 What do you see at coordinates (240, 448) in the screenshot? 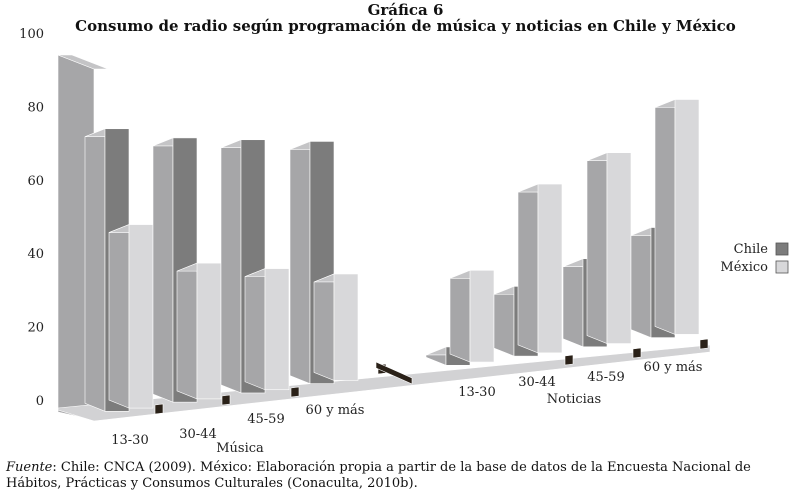
I see `group-label-musica: Música` at bounding box center [240, 448].